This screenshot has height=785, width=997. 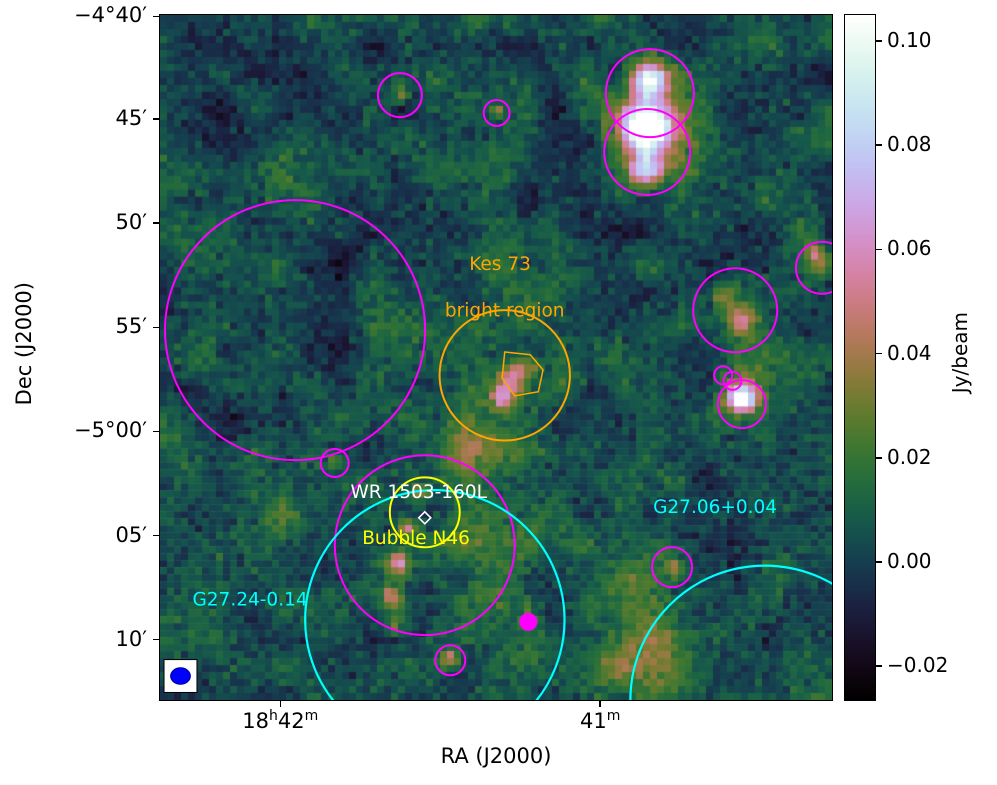 What do you see at coordinates (909, 352) in the screenshot?
I see `colorbar-tick-label: 0.04` at bounding box center [909, 352].